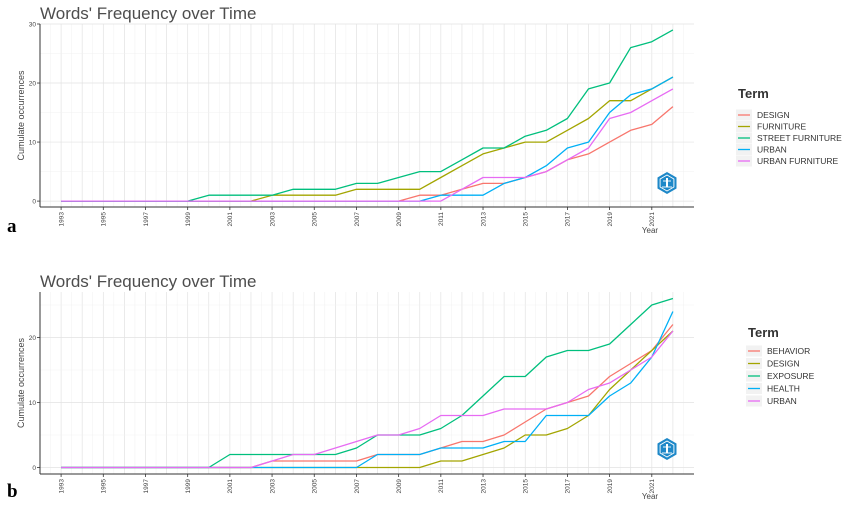 Image resolution: width=849 pixels, height=505 pixels. I want to click on panel-letter: b, so click(12, 491).